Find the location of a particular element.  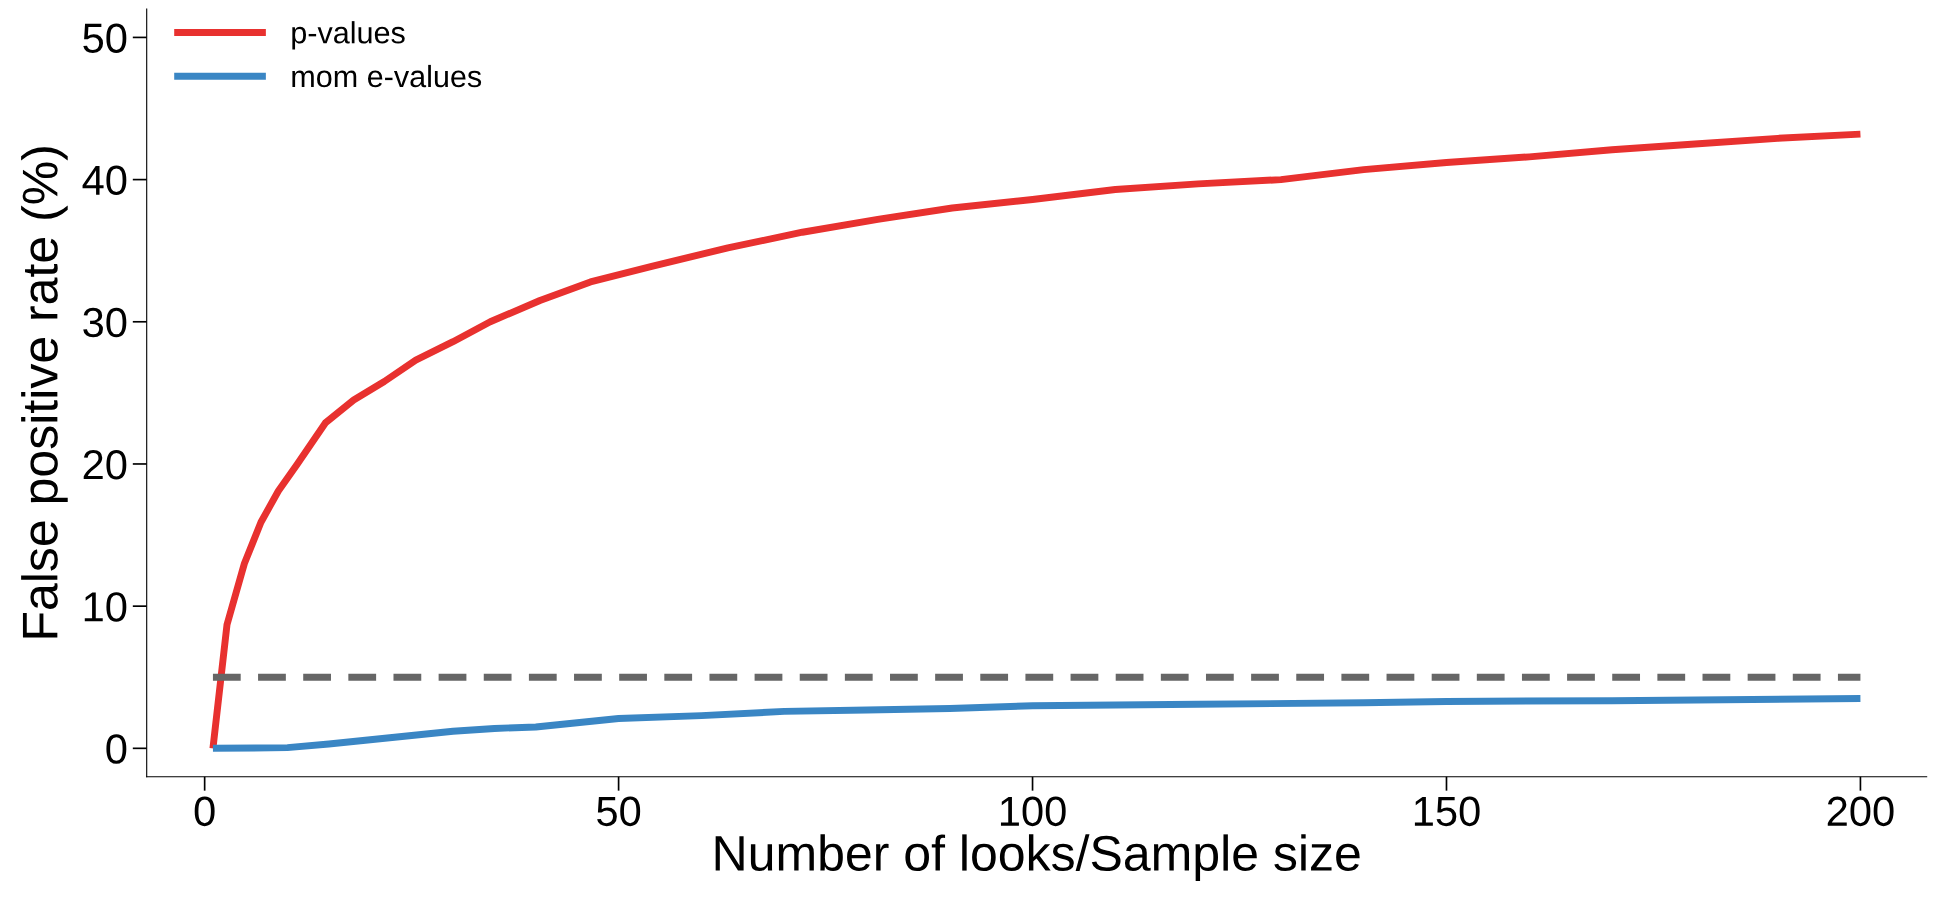

legend-label: mom e-values is located at coordinates (387, 76).